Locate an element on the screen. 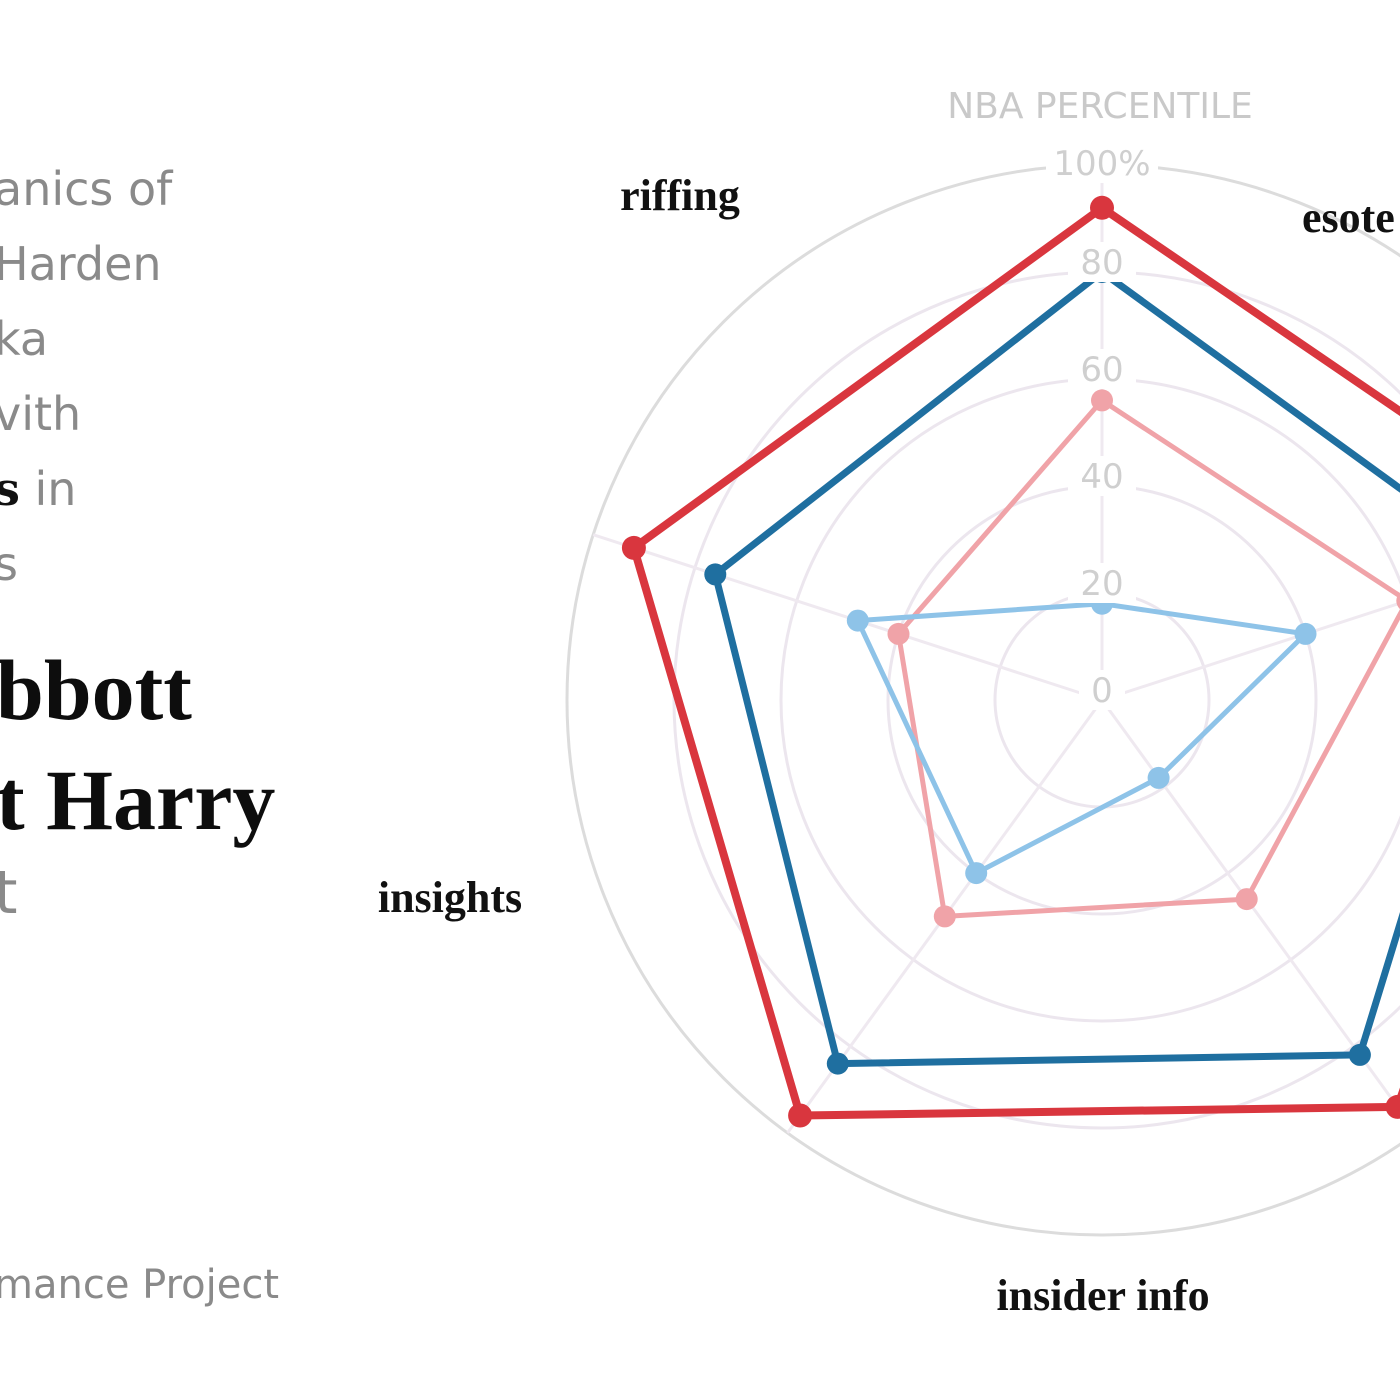 This screenshot has width=1400, height=1400. axis-label-insider-info: insider info is located at coordinates (1102, 1295).